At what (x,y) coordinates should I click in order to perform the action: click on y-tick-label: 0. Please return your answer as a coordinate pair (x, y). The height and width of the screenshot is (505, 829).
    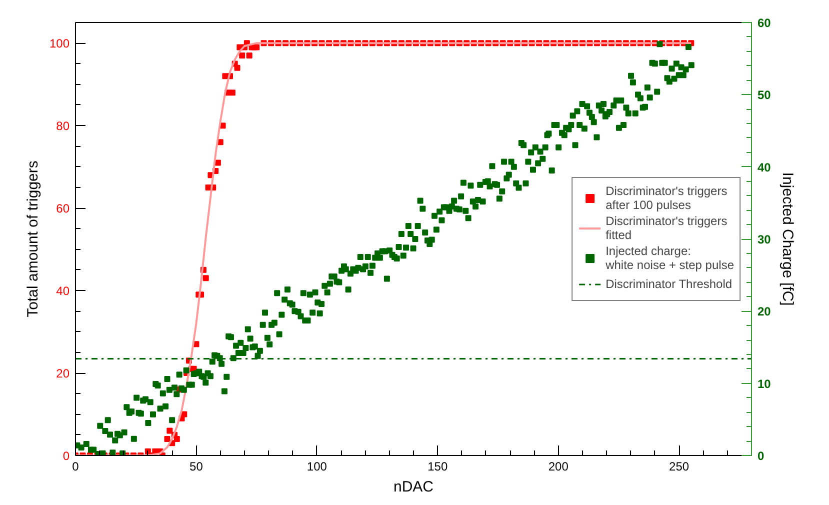
    Looking at the image, I should click on (66, 456).